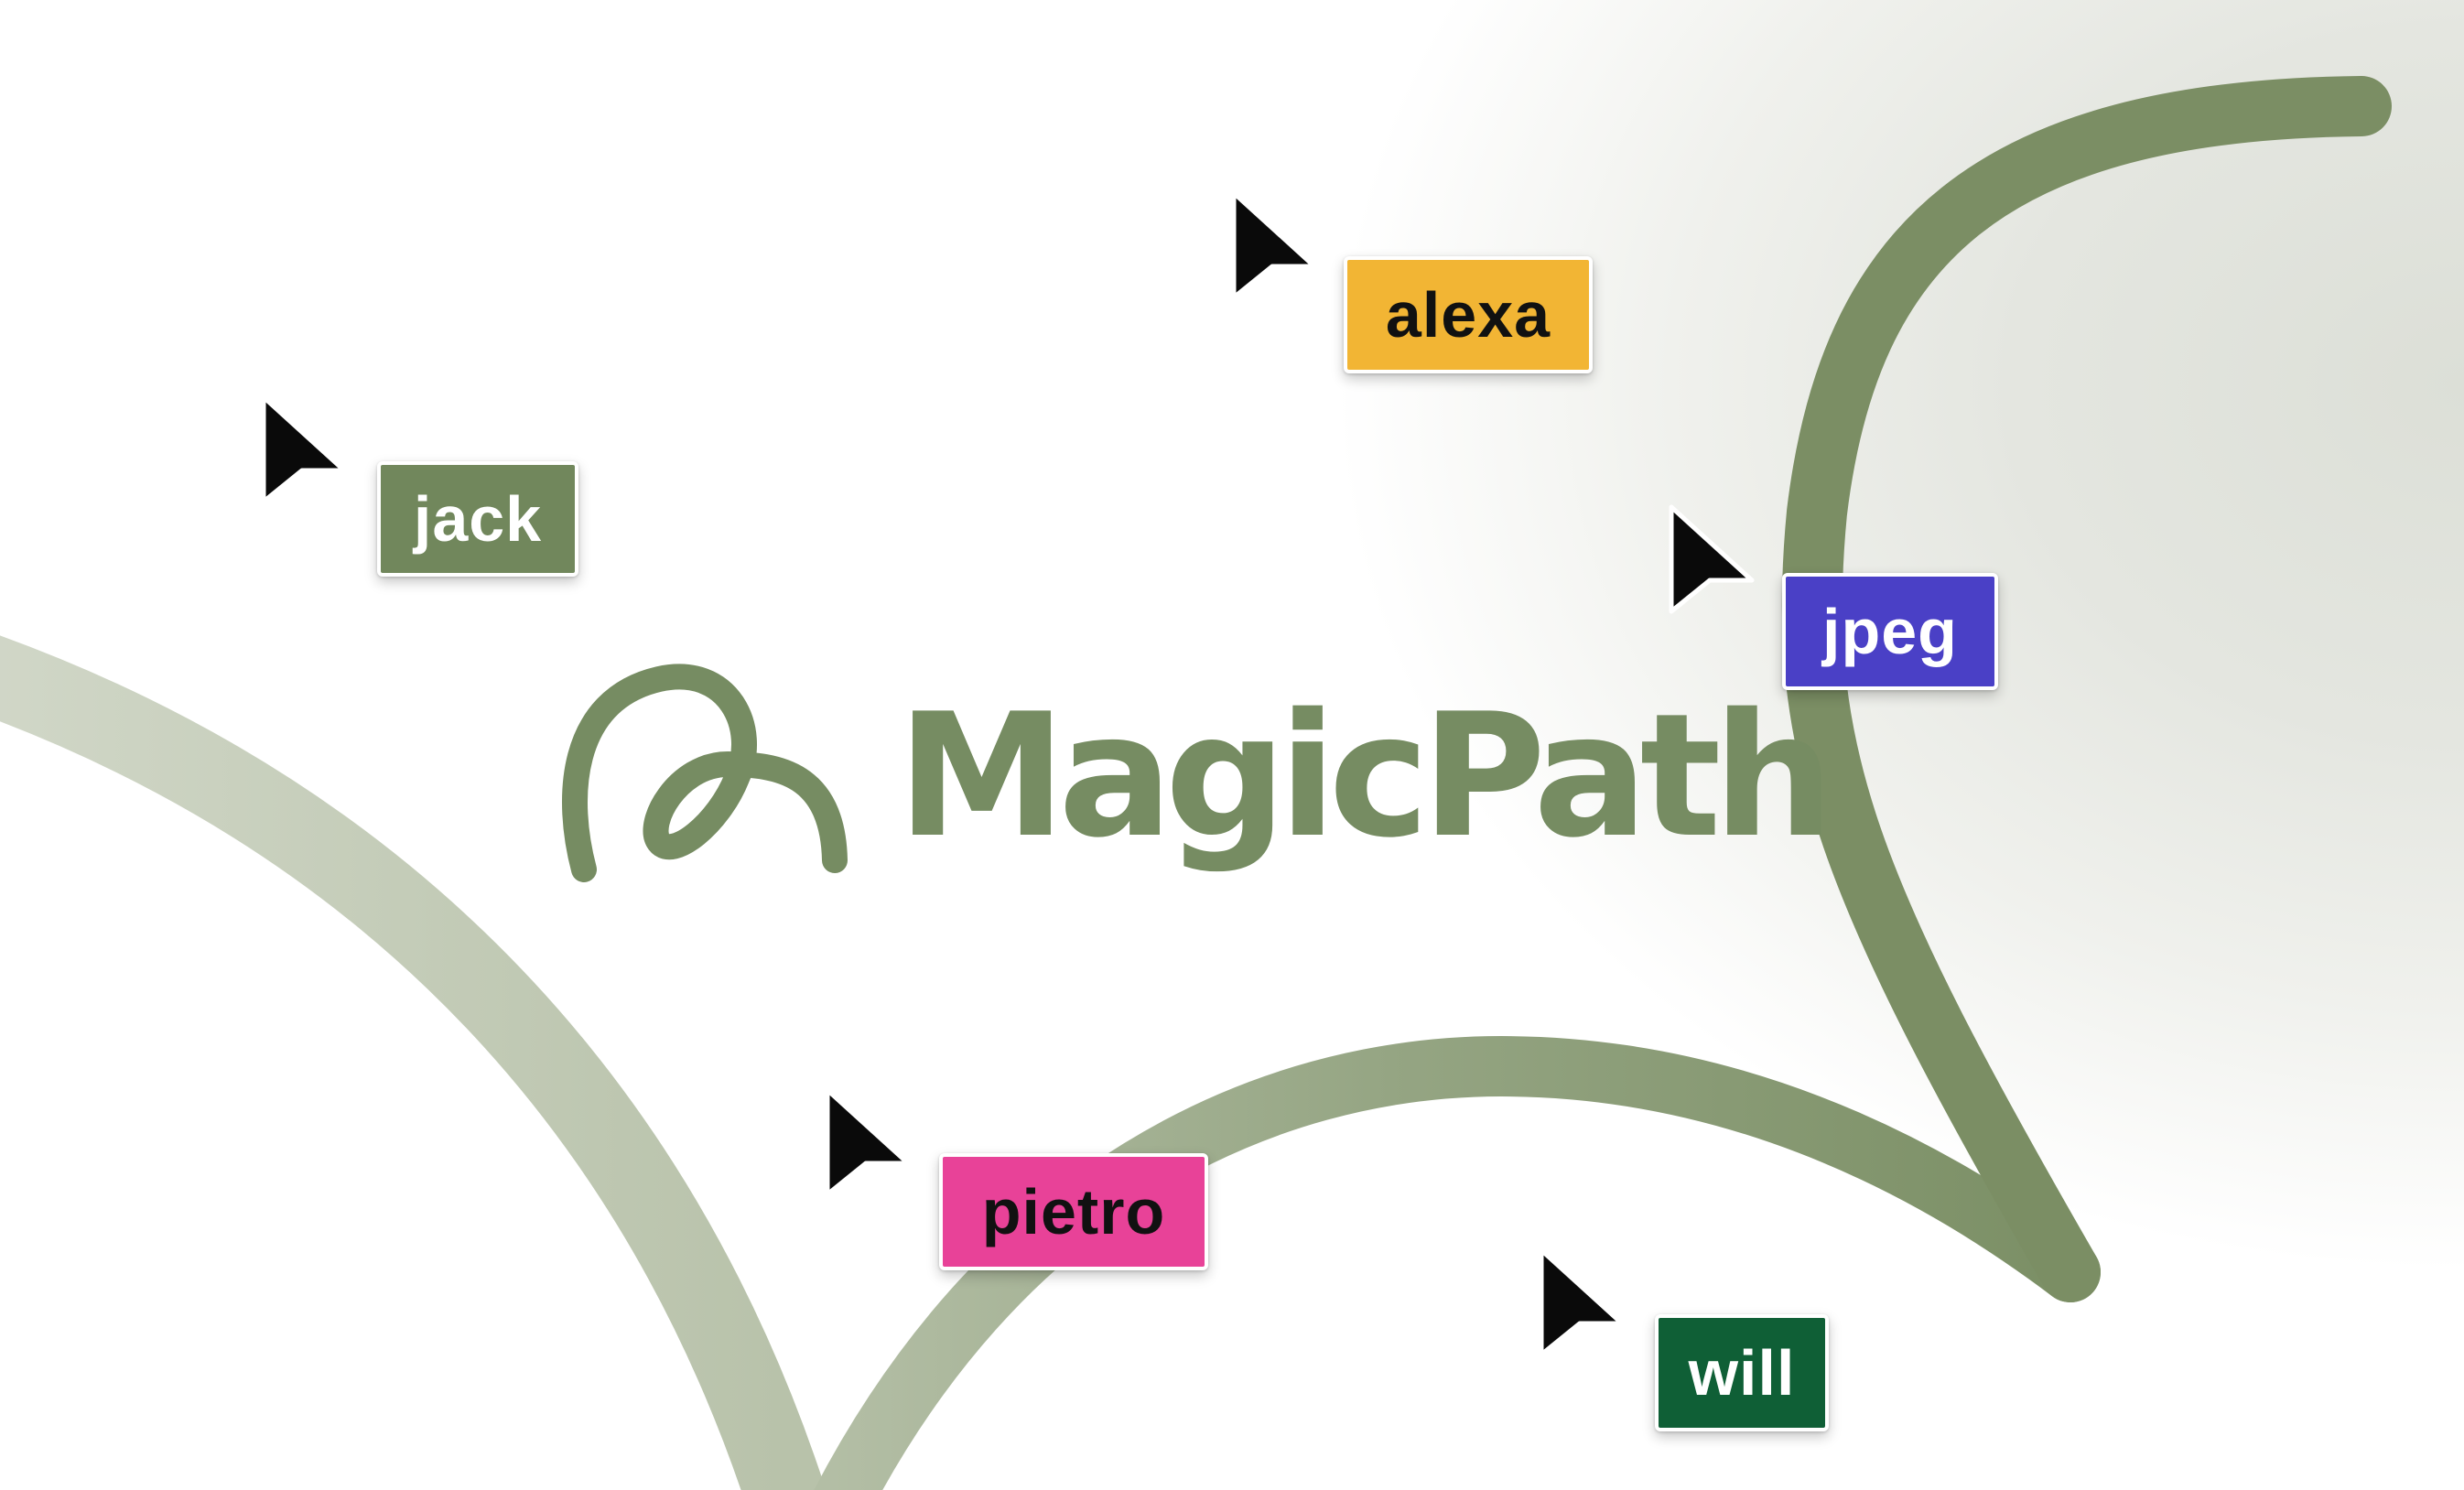 This screenshot has height=1490, width=2464. I want to click on brand-wordmark: MagicPath, so click(1365, 776).